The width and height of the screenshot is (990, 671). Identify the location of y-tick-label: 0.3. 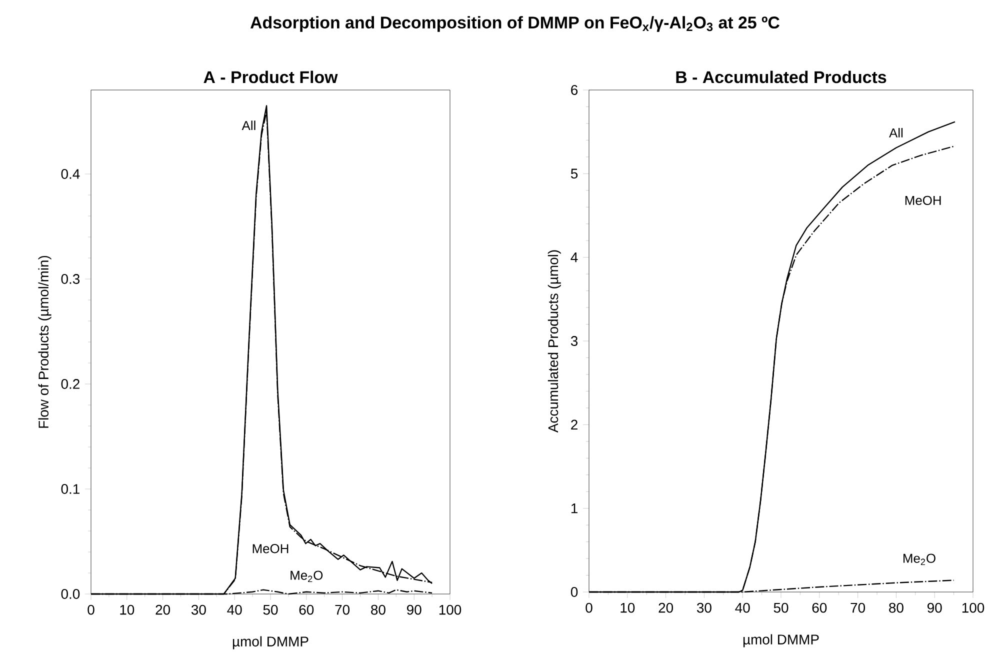
(70, 279).